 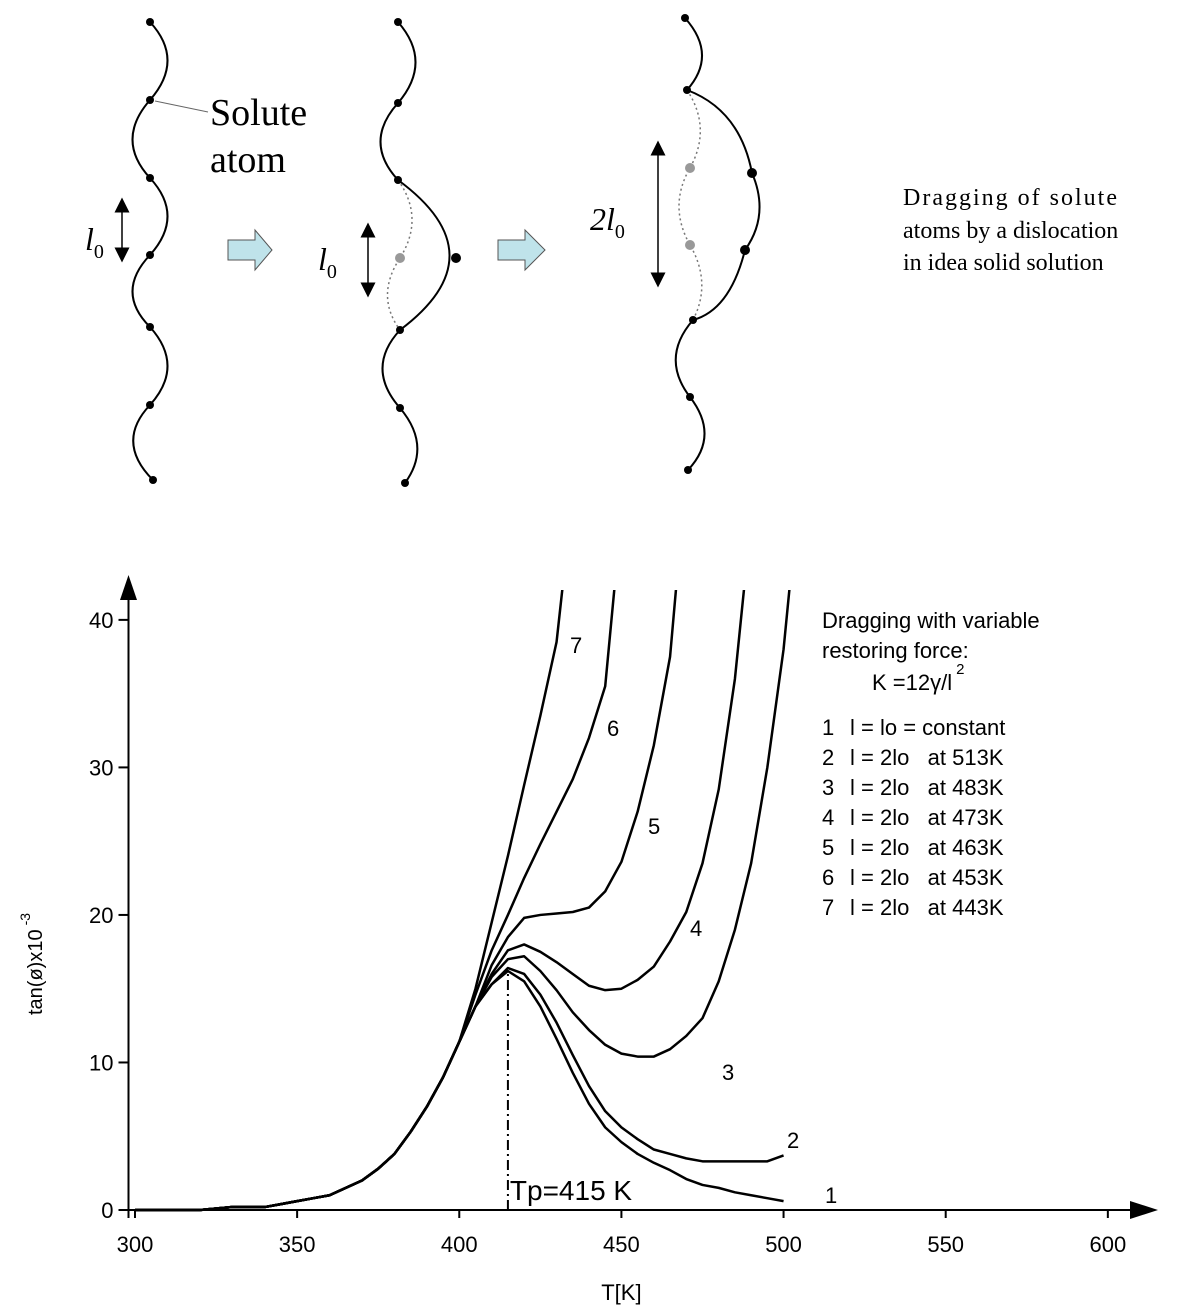 What do you see at coordinates (927, 907) in the screenshot?
I see `legend-entry: l = 2lo at 443K` at bounding box center [927, 907].